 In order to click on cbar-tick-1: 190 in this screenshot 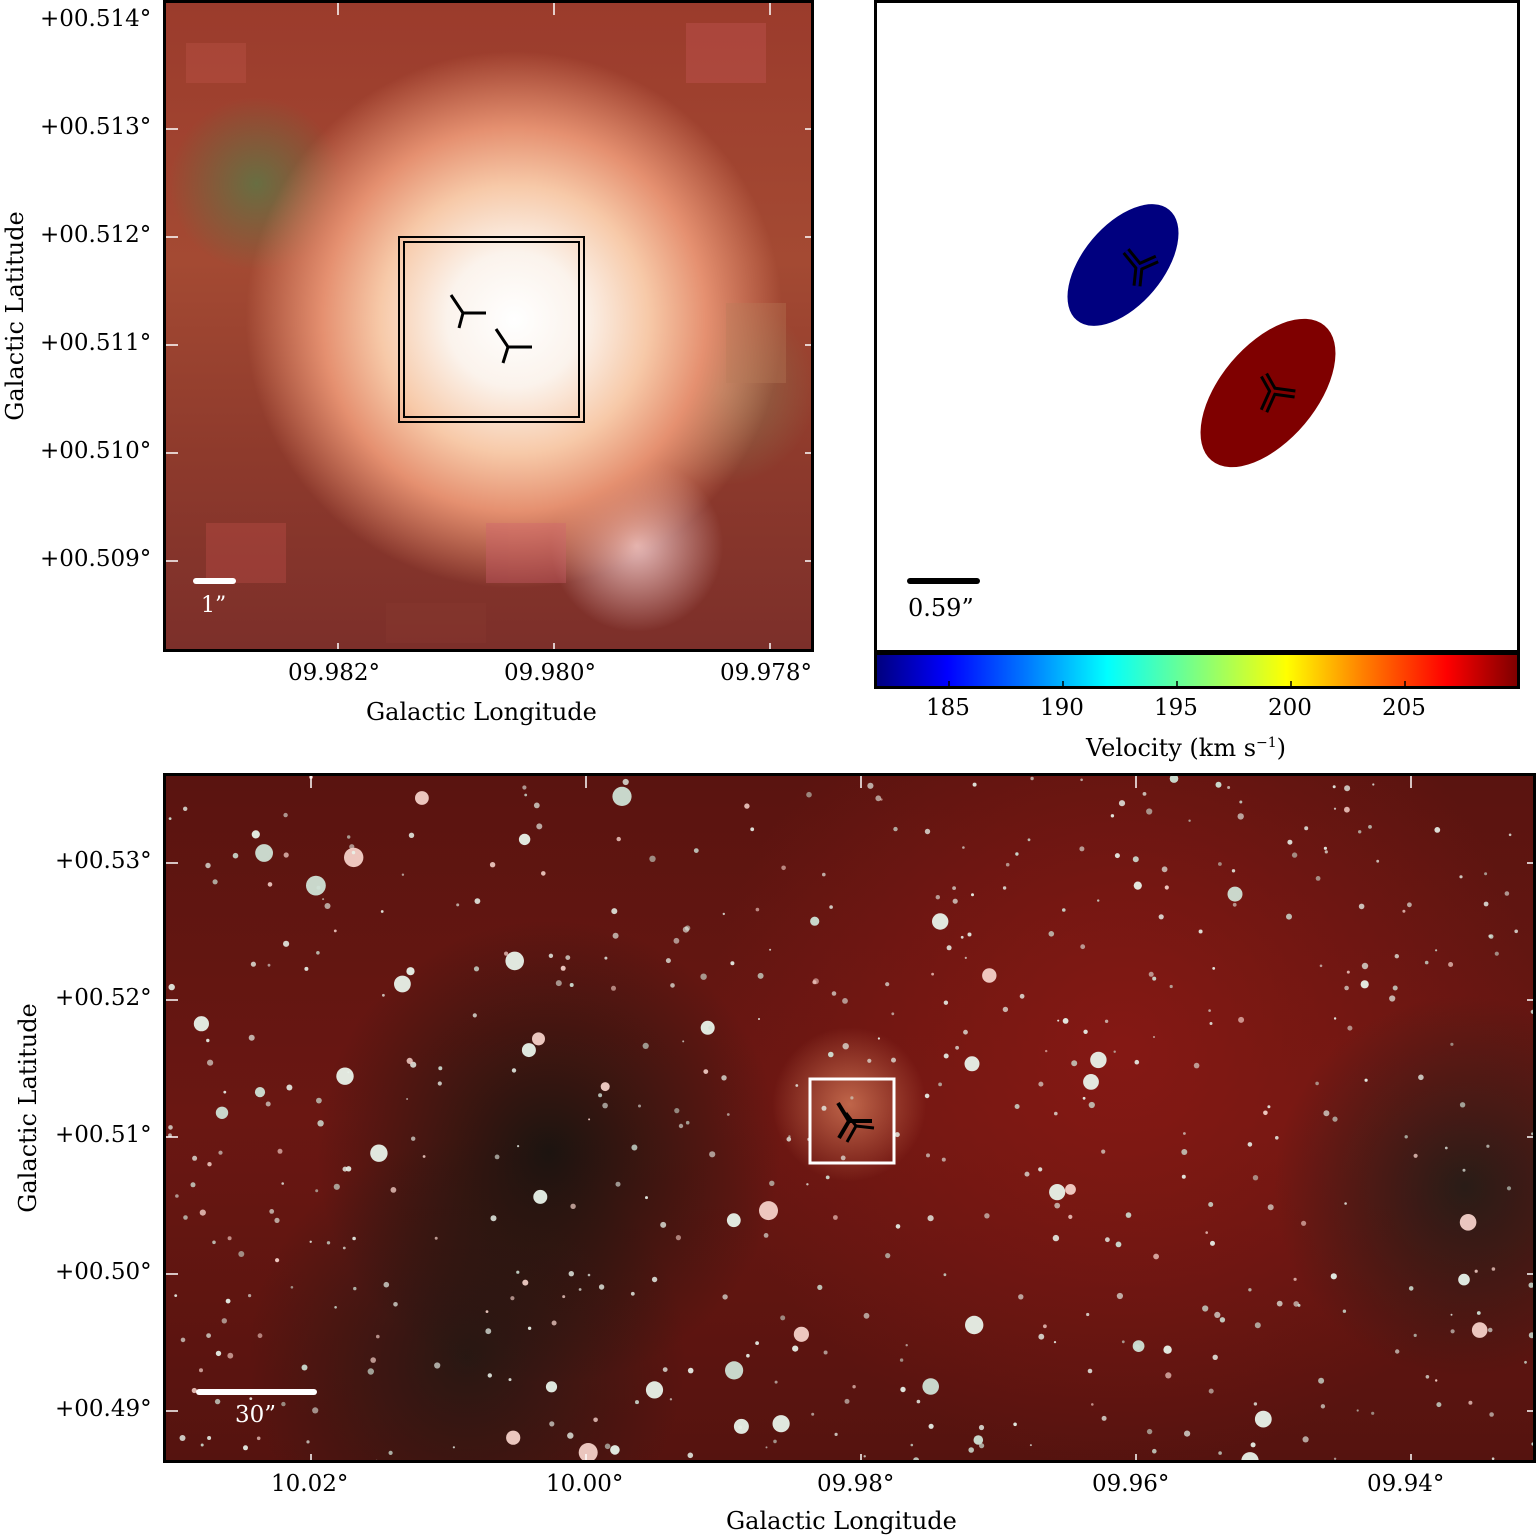, I will do `click(1062, 708)`.